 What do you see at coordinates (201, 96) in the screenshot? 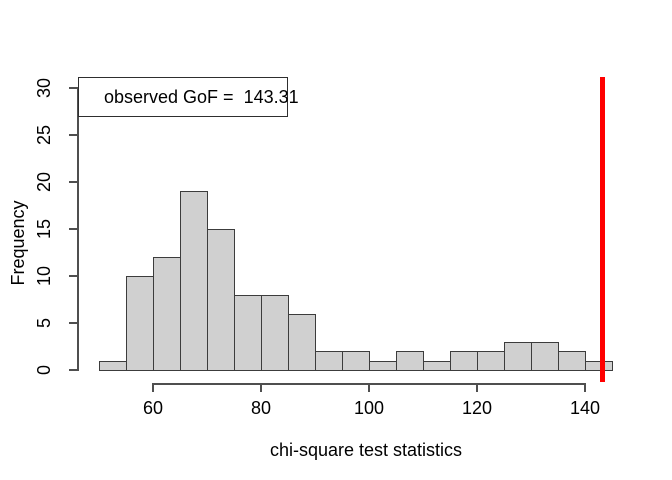
I see `legend-text: observed GoF = 143.31` at bounding box center [201, 96].